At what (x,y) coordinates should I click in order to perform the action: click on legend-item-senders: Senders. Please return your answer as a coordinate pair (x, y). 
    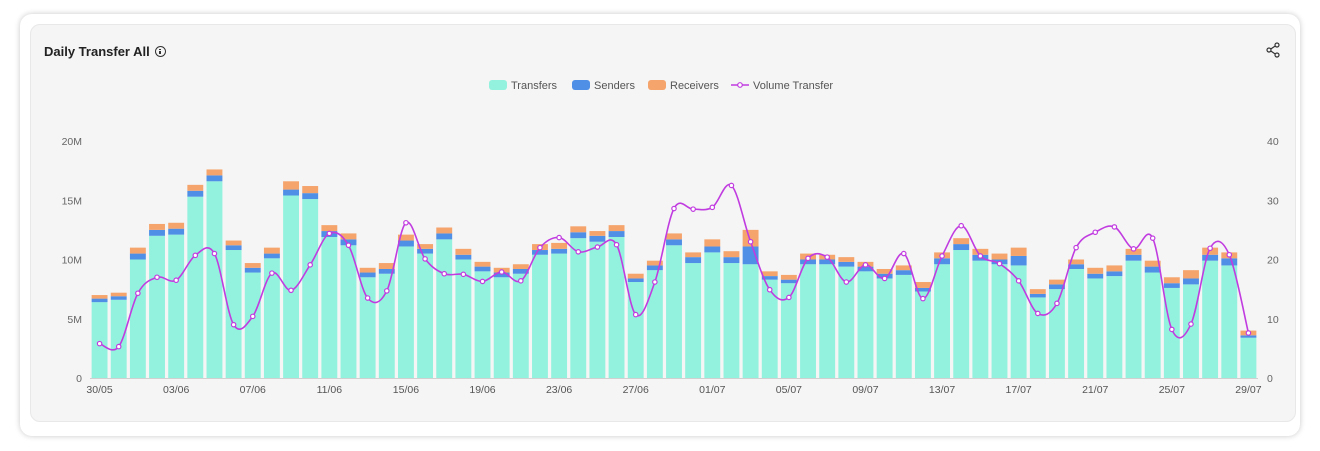
    Looking at the image, I should click on (603, 86).